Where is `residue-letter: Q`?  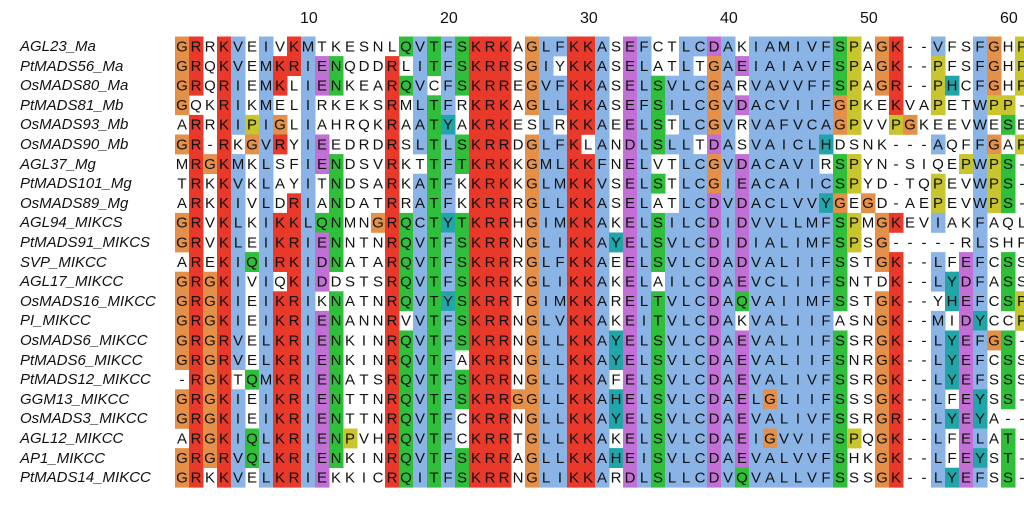
residue-letter: Q is located at coordinates (1008, 223).